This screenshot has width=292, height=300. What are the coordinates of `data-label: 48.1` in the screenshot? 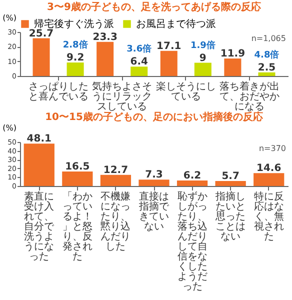 It's located at (39, 139).